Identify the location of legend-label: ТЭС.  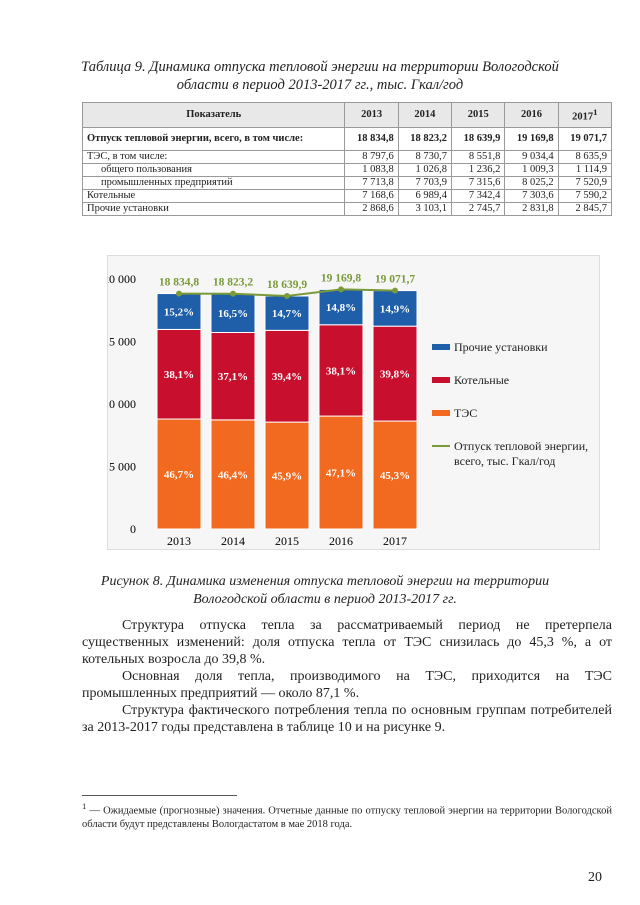
(466, 413).